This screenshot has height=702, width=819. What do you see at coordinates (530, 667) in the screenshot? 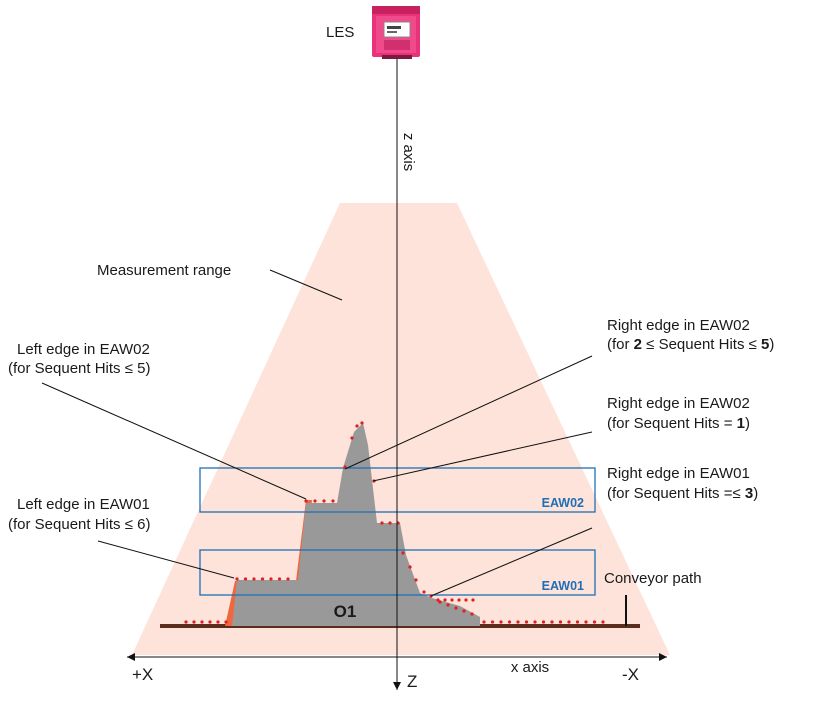
I see `x-axis-label: x axis` at bounding box center [530, 667].